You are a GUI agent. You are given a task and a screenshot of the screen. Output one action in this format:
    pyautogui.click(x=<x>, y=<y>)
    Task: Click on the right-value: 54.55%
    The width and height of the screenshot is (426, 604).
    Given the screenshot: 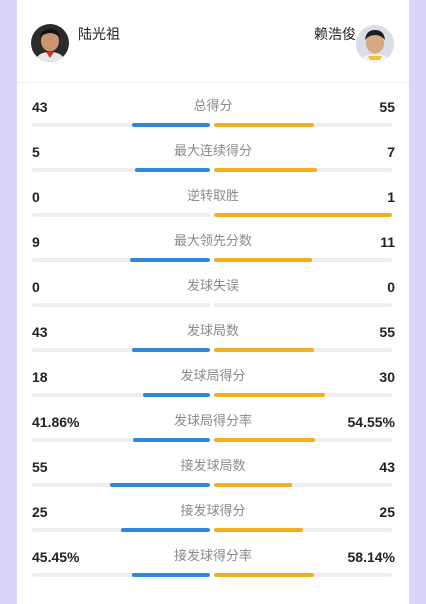 What is the action you would take?
    pyautogui.click(x=371, y=422)
    